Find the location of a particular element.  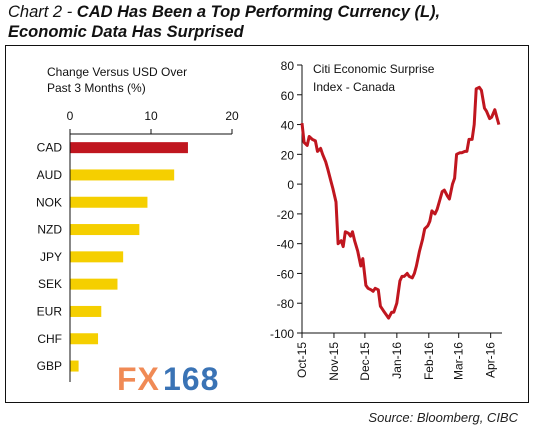

bar-nzd is located at coordinates (105, 230).